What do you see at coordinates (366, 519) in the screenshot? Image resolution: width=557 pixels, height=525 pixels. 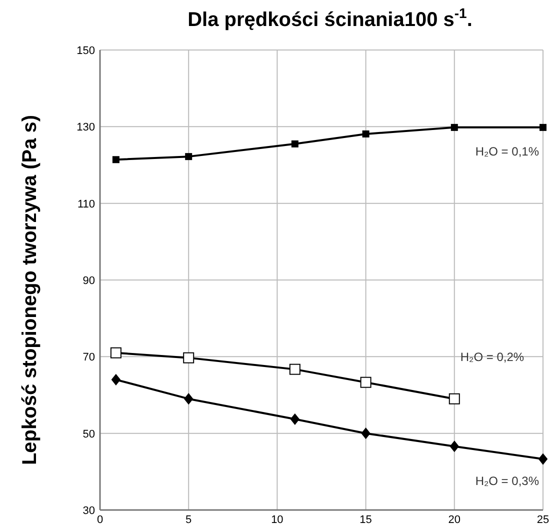 I see `x-tick-label: 15` at bounding box center [366, 519].